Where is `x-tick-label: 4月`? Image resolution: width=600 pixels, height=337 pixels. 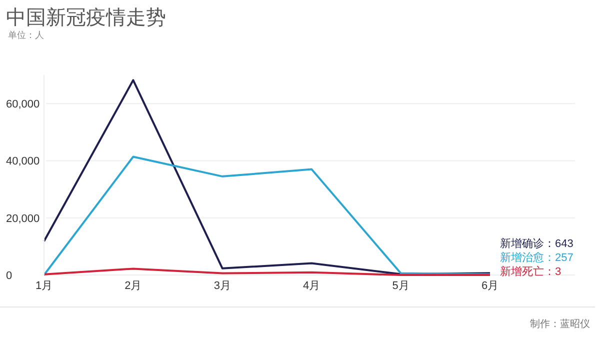
x-tick-label: 4月 is located at coordinates (311, 286).